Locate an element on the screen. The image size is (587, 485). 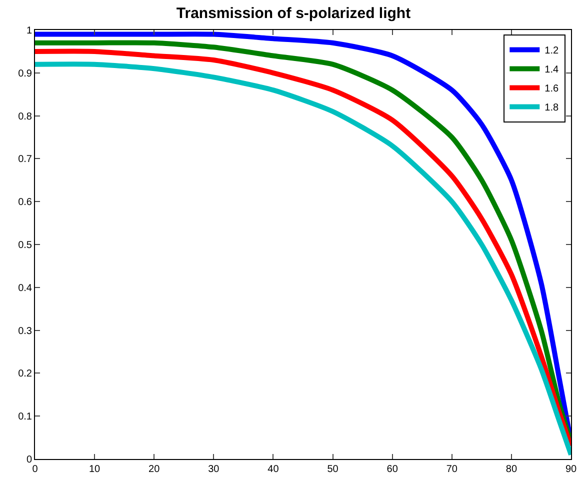
y-tick-label: 0.8 is located at coordinates (25, 116).